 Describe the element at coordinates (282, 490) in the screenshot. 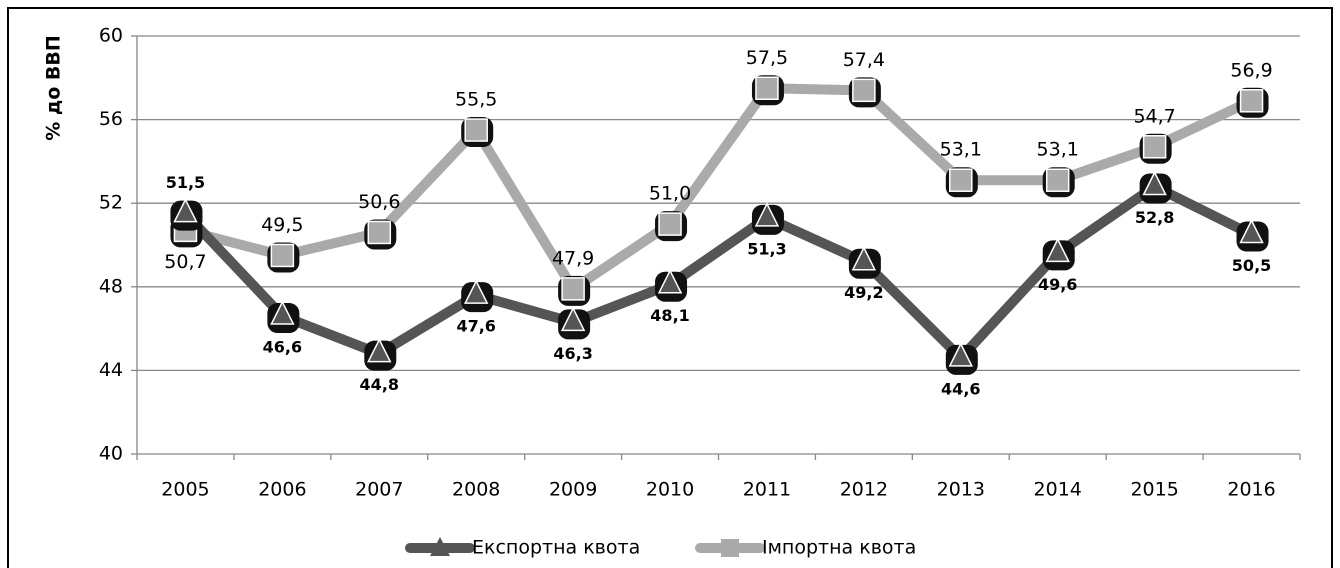

I see `x-tick-label: 2006` at that location.